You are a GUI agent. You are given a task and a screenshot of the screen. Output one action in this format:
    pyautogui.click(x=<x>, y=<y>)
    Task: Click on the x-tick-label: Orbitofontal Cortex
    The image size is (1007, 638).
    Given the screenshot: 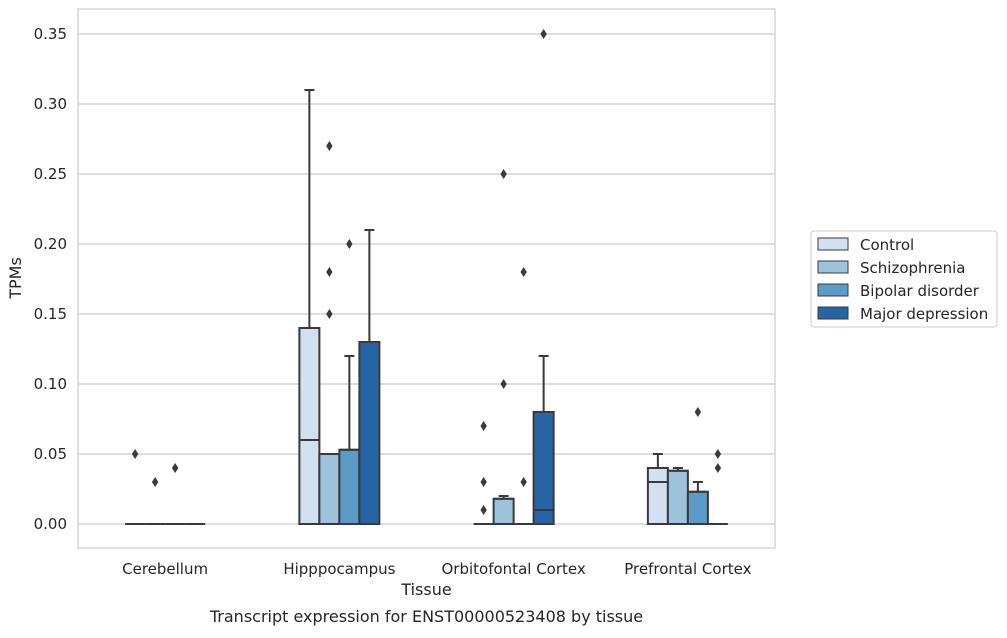 What is the action you would take?
    pyautogui.click(x=514, y=569)
    